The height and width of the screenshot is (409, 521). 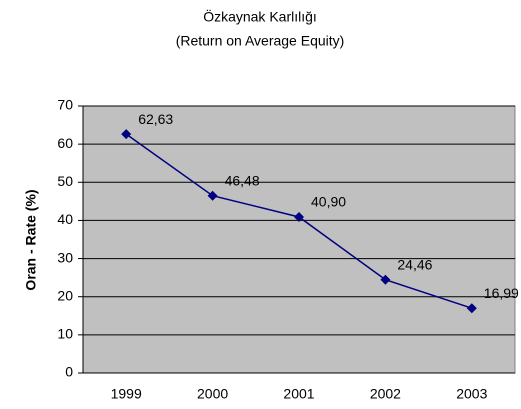 What do you see at coordinates (31, 239) in the screenshot?
I see `y-axis-label: Oran - Rate (%)` at bounding box center [31, 239].